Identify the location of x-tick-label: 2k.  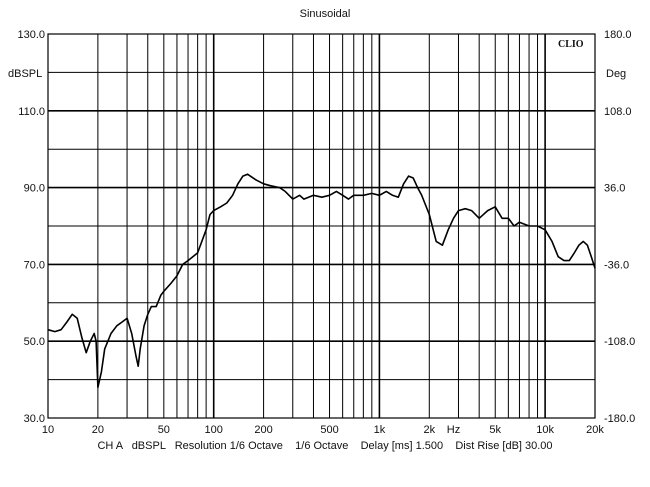
(429, 430).